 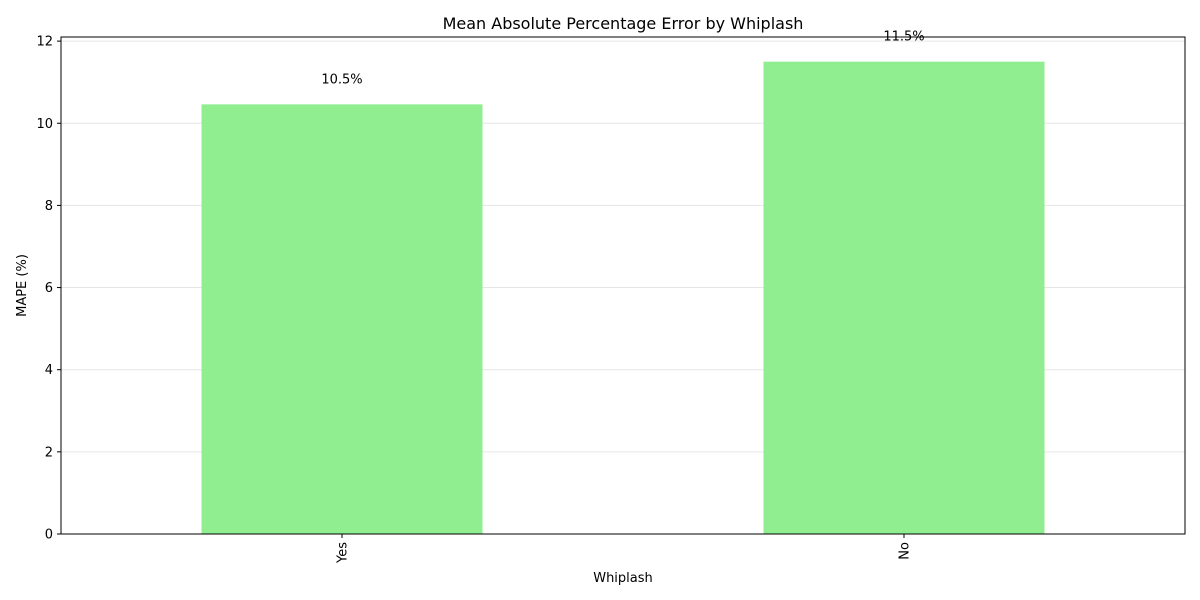 I want to click on value-label: 10.5%, so click(x=341, y=79).